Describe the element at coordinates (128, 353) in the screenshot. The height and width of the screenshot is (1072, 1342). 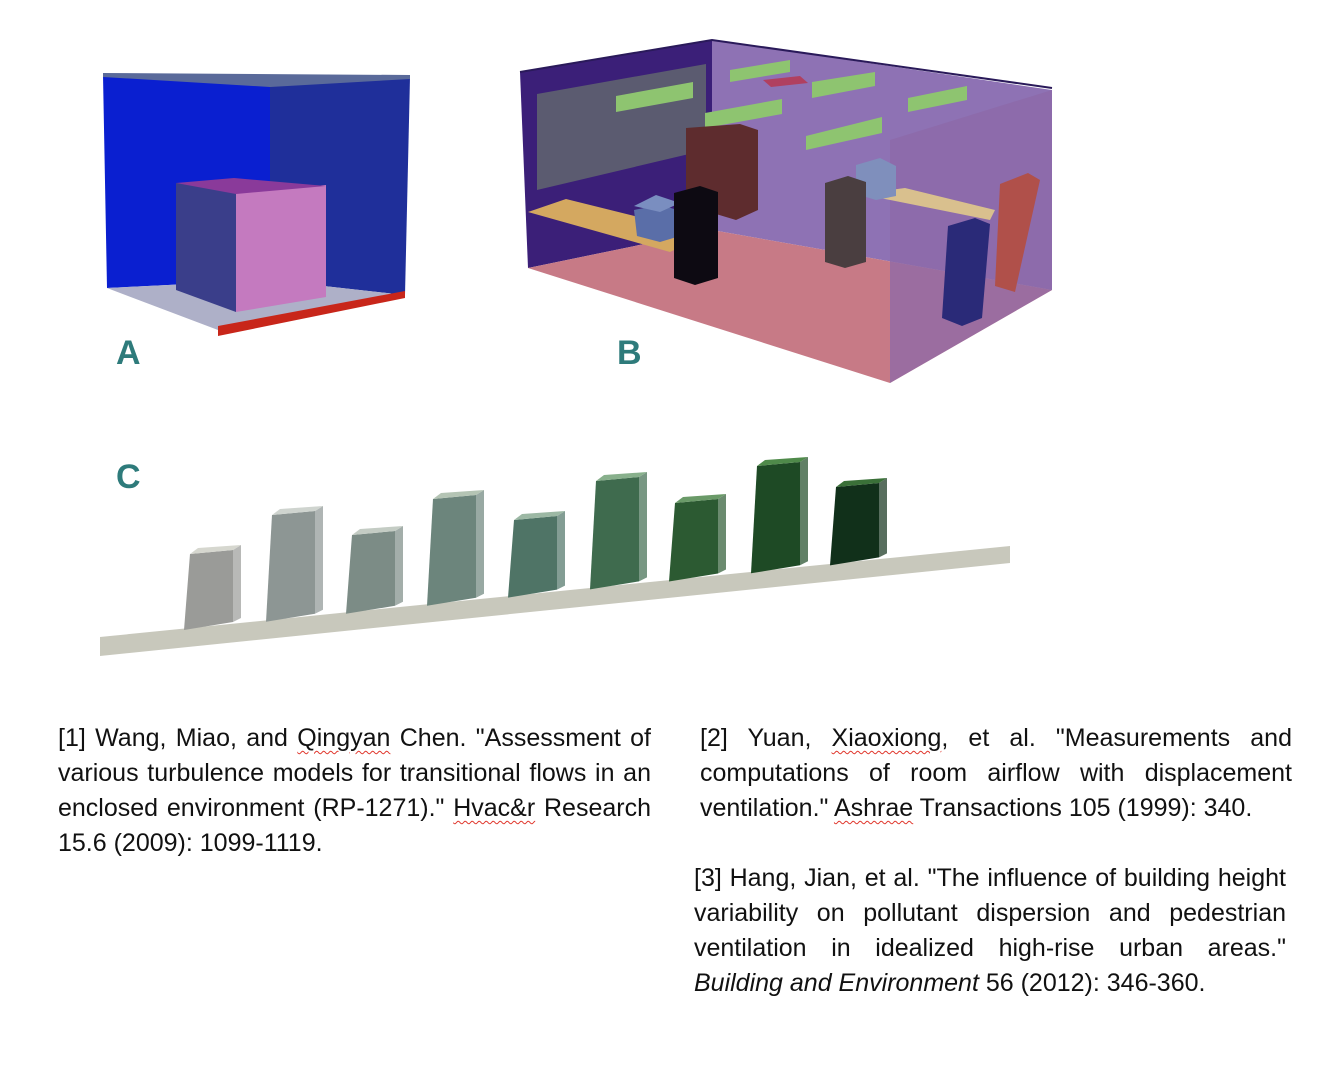
I see `label-a: A` at that location.